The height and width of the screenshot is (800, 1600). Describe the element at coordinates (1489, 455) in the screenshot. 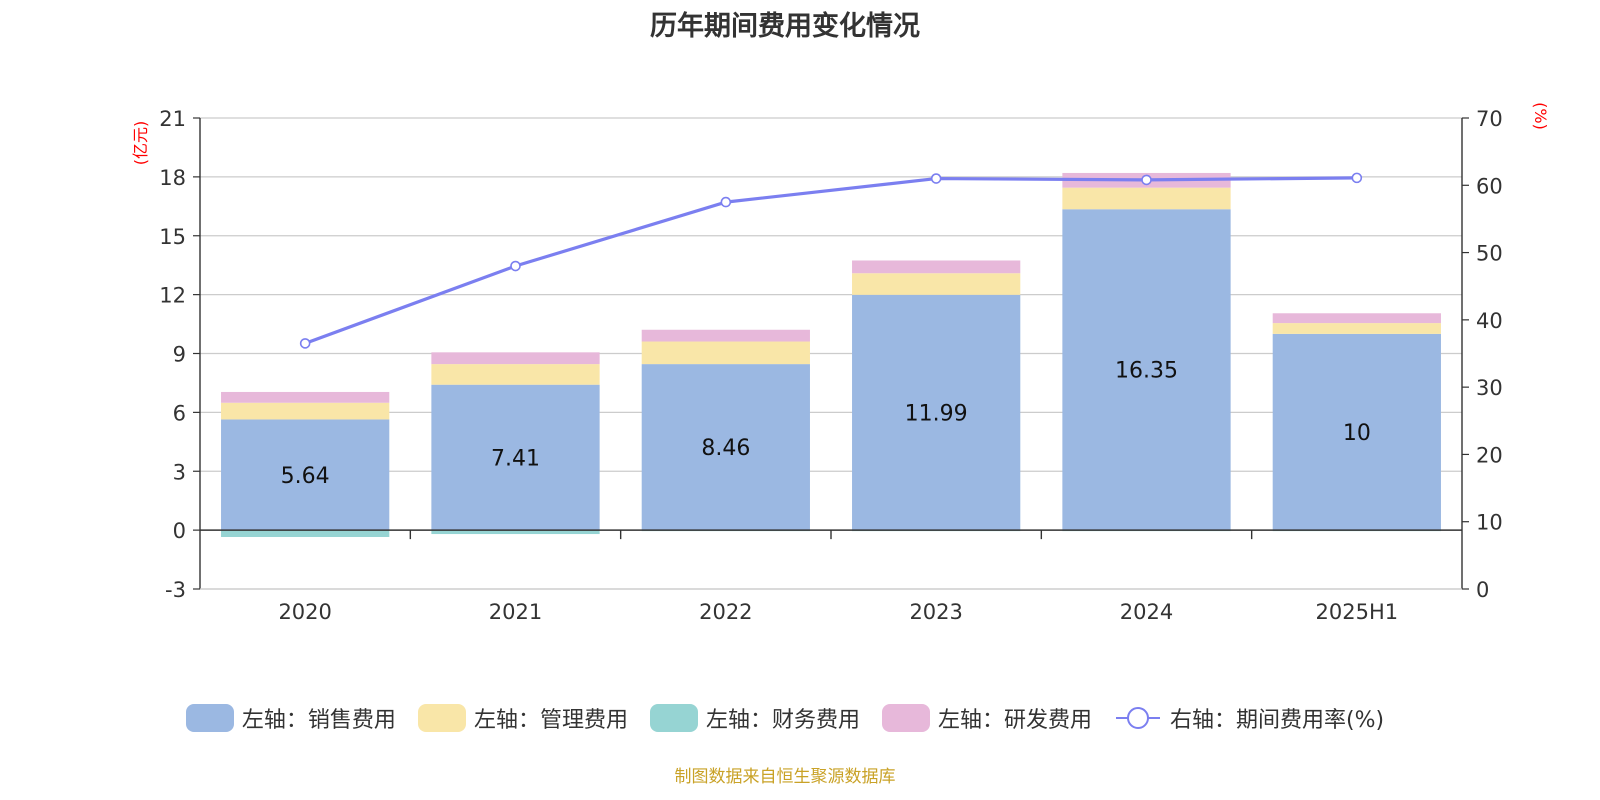

I see `right-axis-tick-label: 20` at that location.